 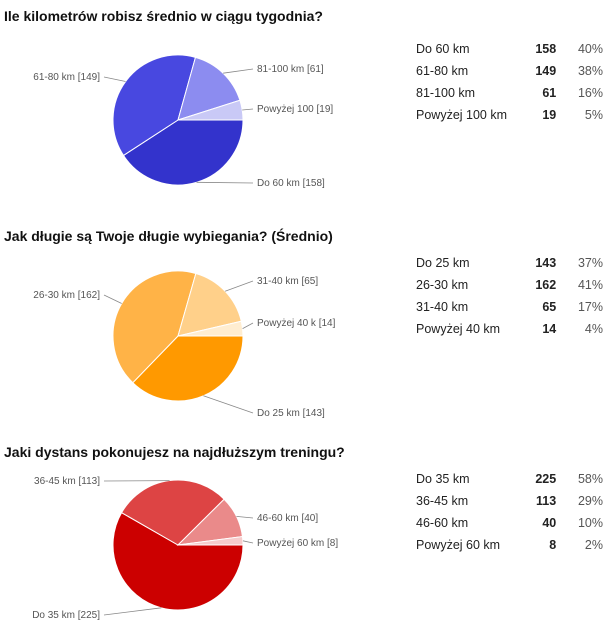 What do you see at coordinates (506, 49) in the screenshot?
I see `summary-row: Do 60 km 158 40%` at bounding box center [506, 49].